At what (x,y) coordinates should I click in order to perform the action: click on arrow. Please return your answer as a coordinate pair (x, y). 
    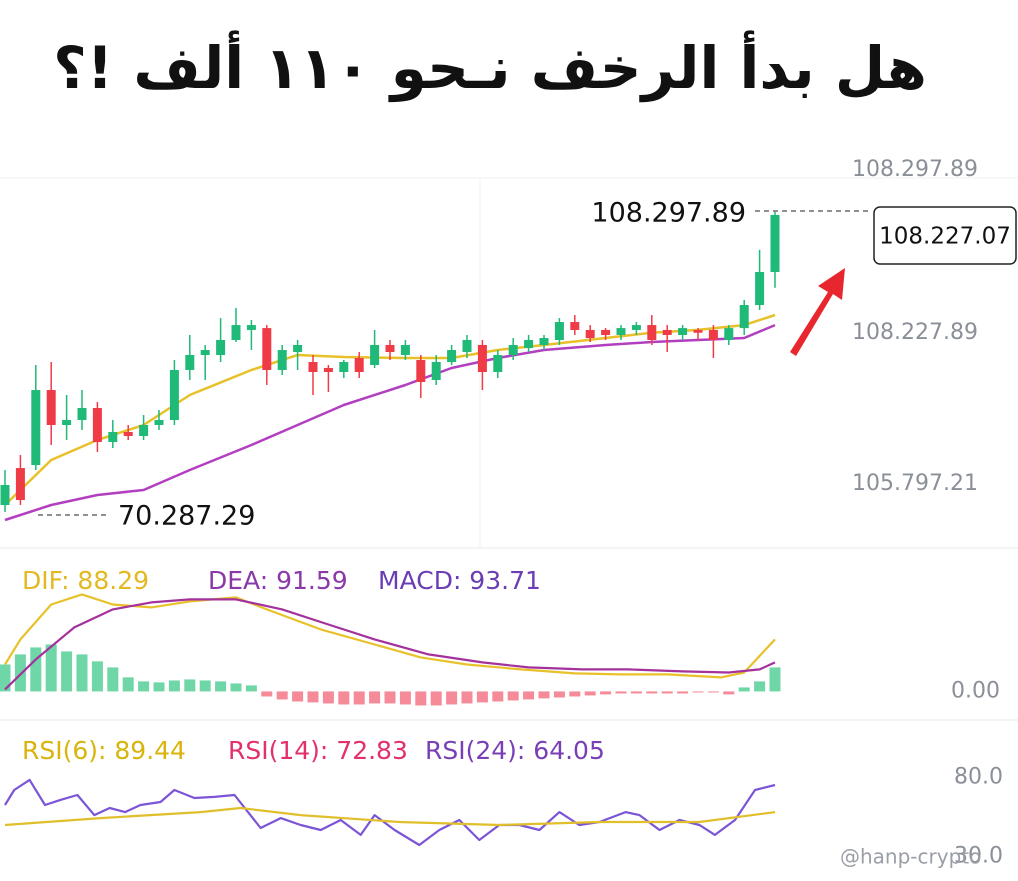
    Looking at the image, I should click on (817, 312).